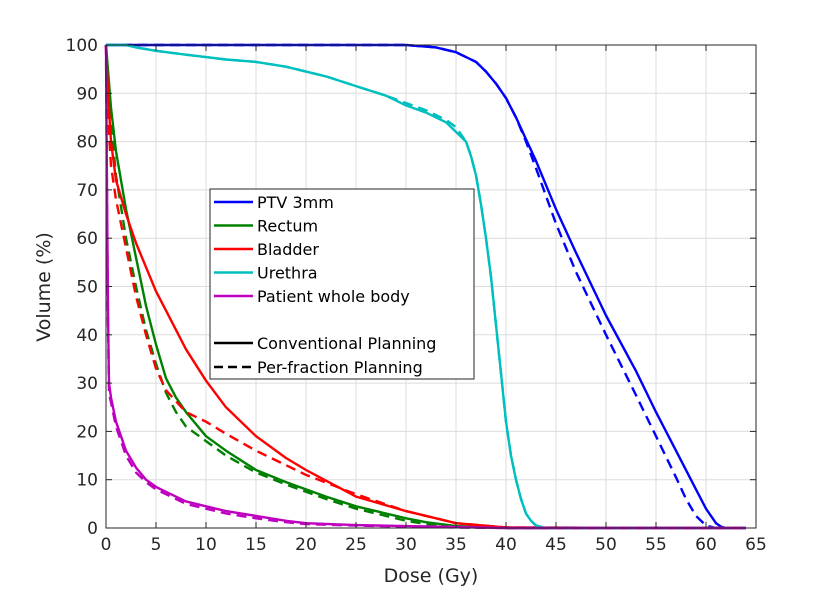 The height and width of the screenshot is (593, 836). I want to click on y-tick-label: 50, so click(87, 288).